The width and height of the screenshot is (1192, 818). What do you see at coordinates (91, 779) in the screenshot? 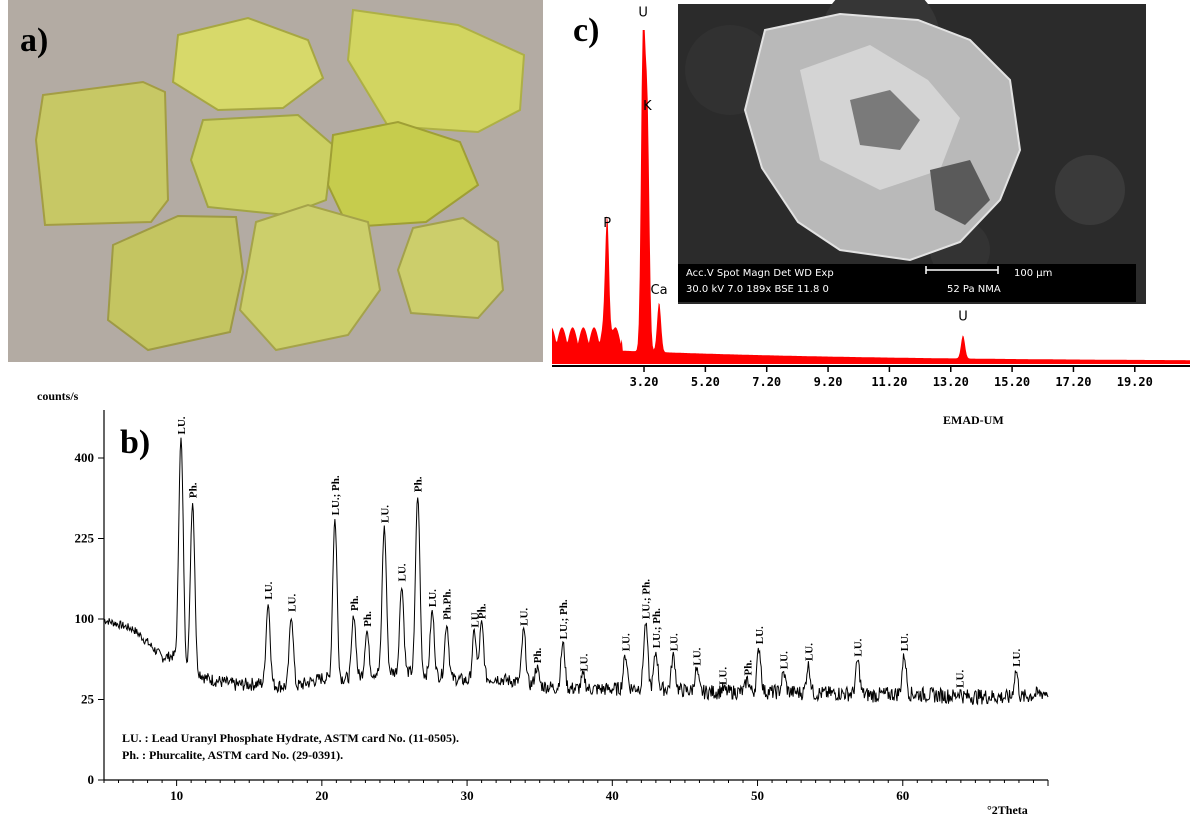
I see `xrd-y-tick-label: 0` at bounding box center [91, 779].